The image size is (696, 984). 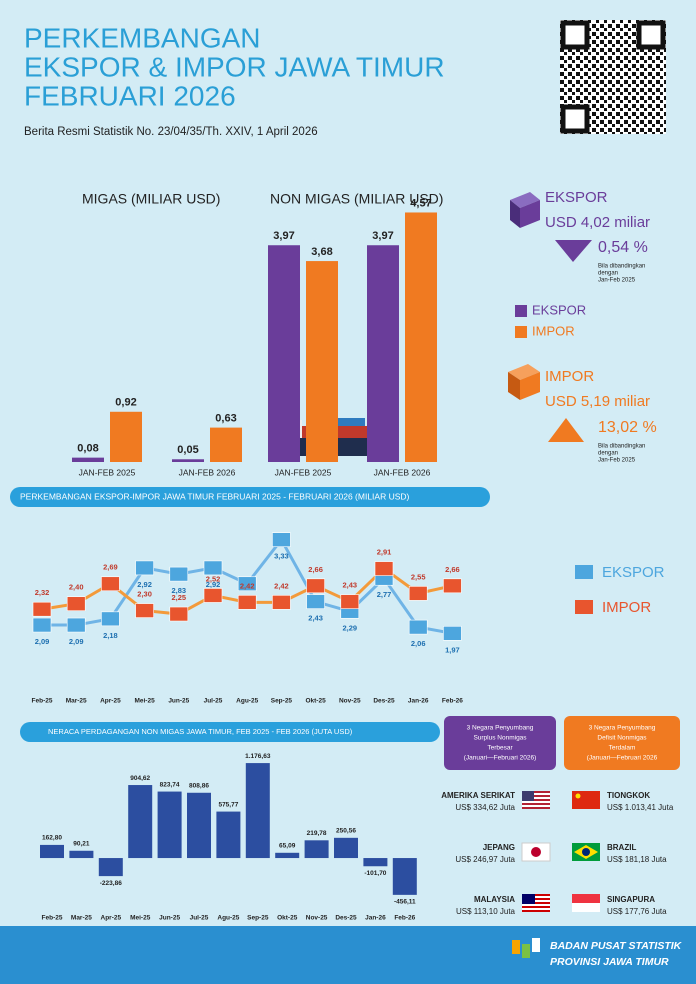 I want to click on value-label: 2,92, so click(x=144, y=584).